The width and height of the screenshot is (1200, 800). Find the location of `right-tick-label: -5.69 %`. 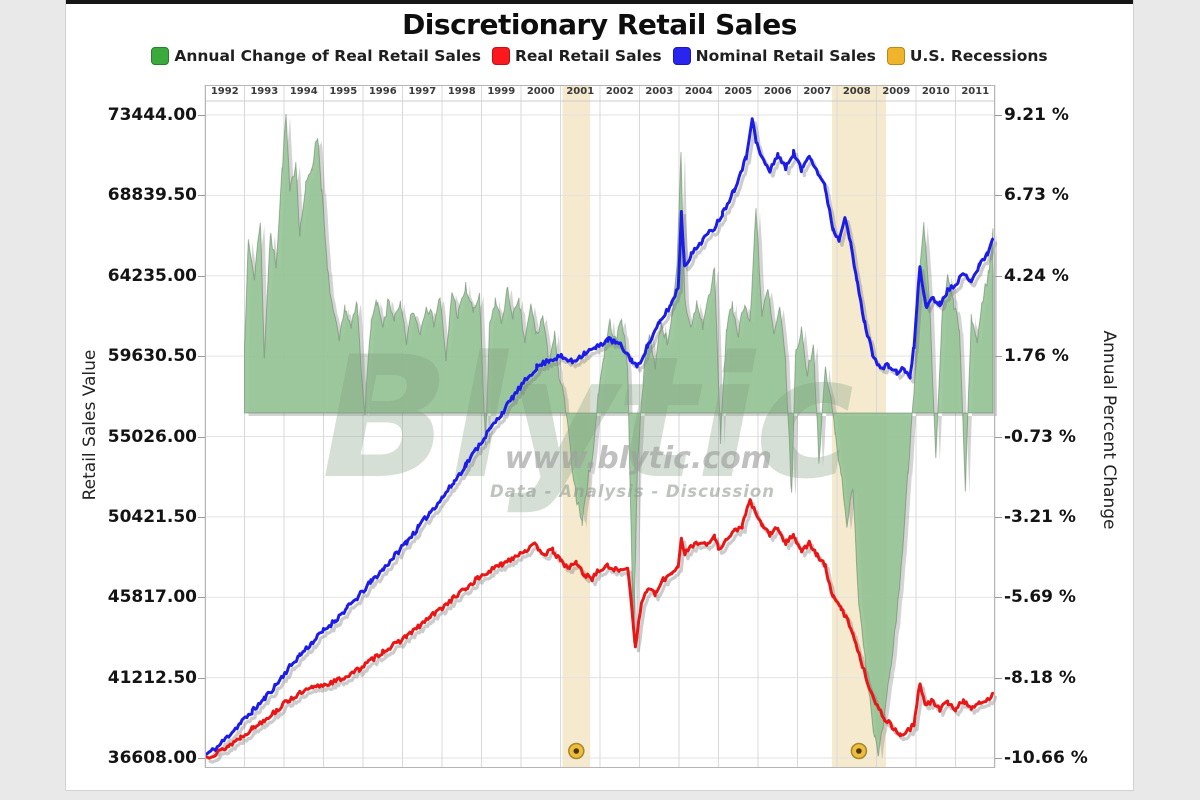

right-tick-label: -5.69 % is located at coordinates (1040, 597).